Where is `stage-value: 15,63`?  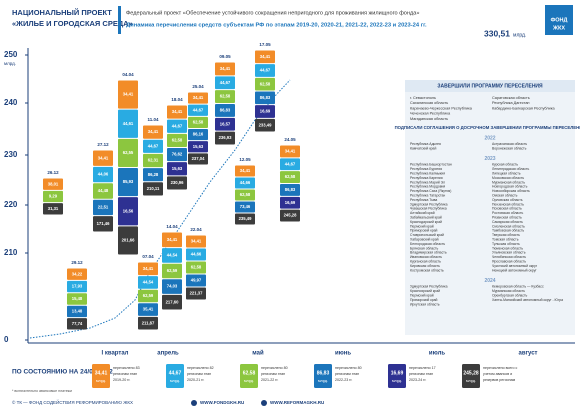
stage-value: 15,63 is located at coordinates (177, 168).